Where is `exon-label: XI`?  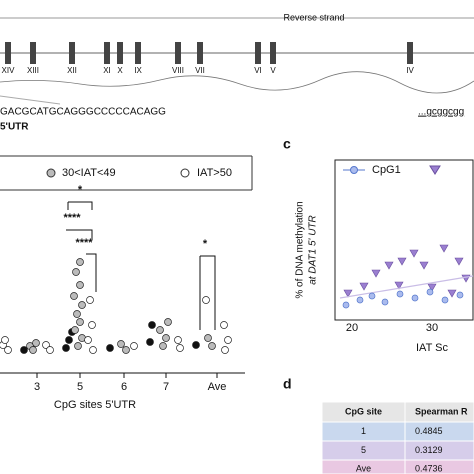 exon-label: XI is located at coordinates (107, 70).